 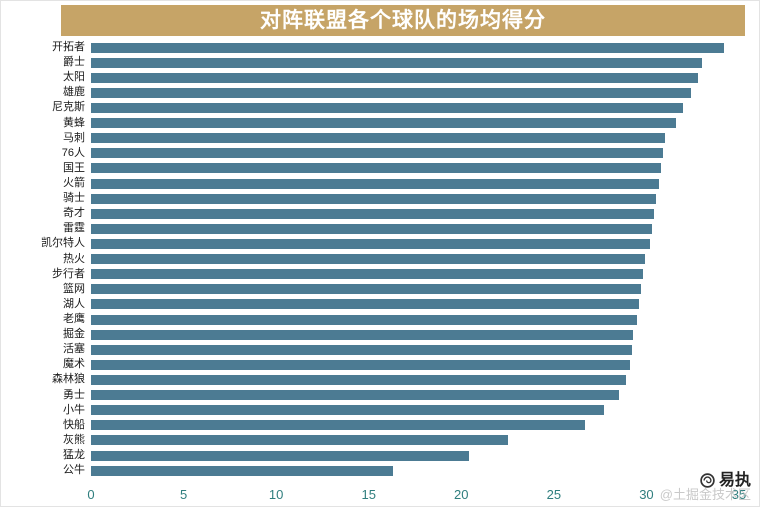 I want to click on category-label: 篮网, so click(x=74, y=288).